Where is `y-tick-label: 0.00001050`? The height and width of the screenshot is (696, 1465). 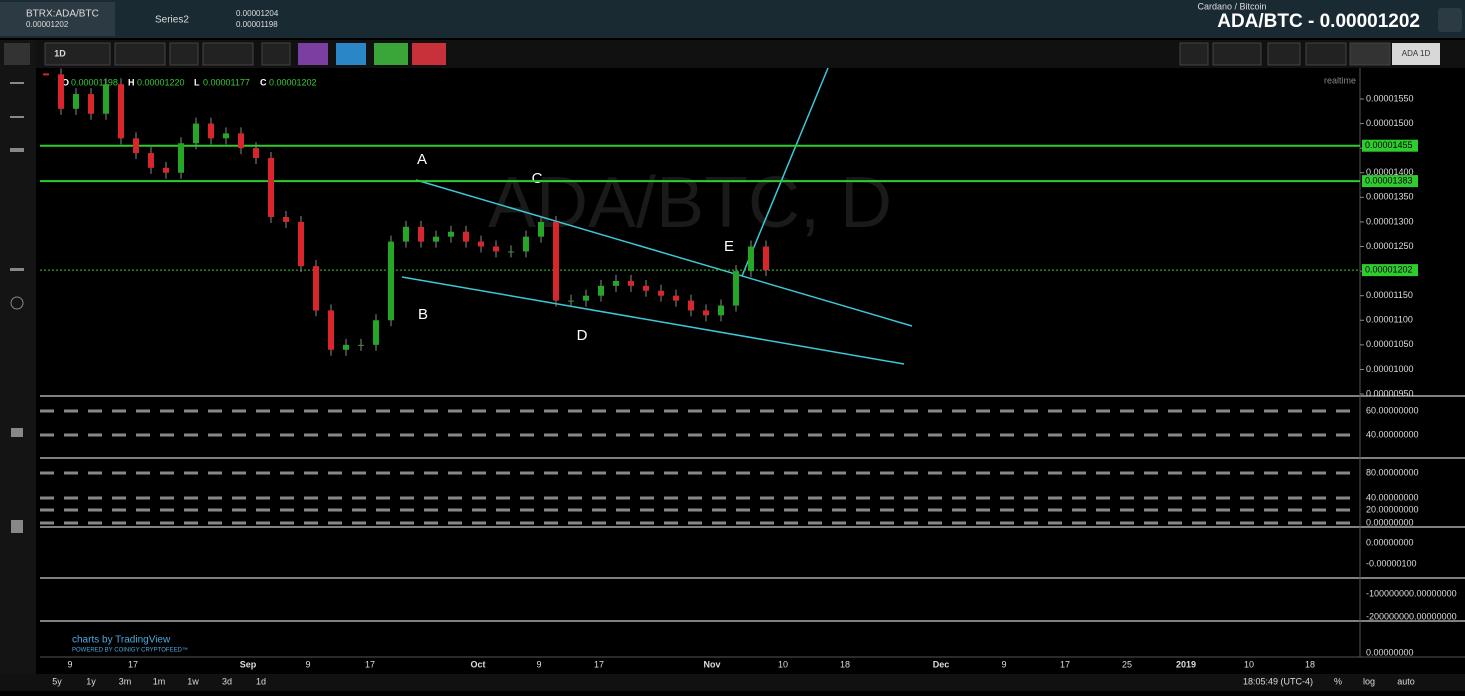
y-tick-label: 0.00001050 is located at coordinates (1390, 344).